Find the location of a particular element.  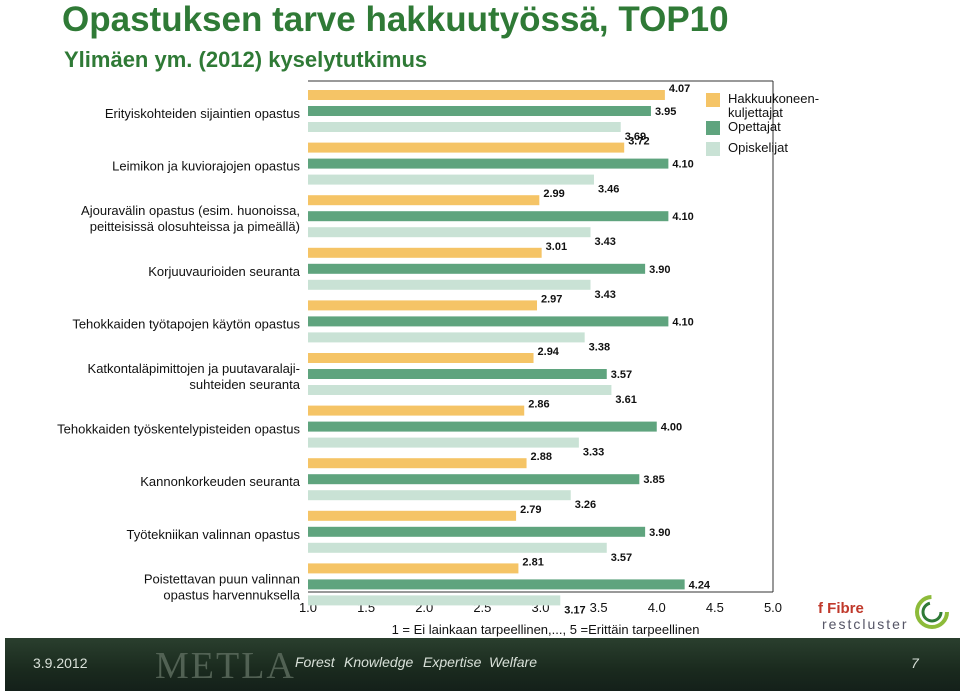

cluster-ring-icon is located at coordinates (932, 612).